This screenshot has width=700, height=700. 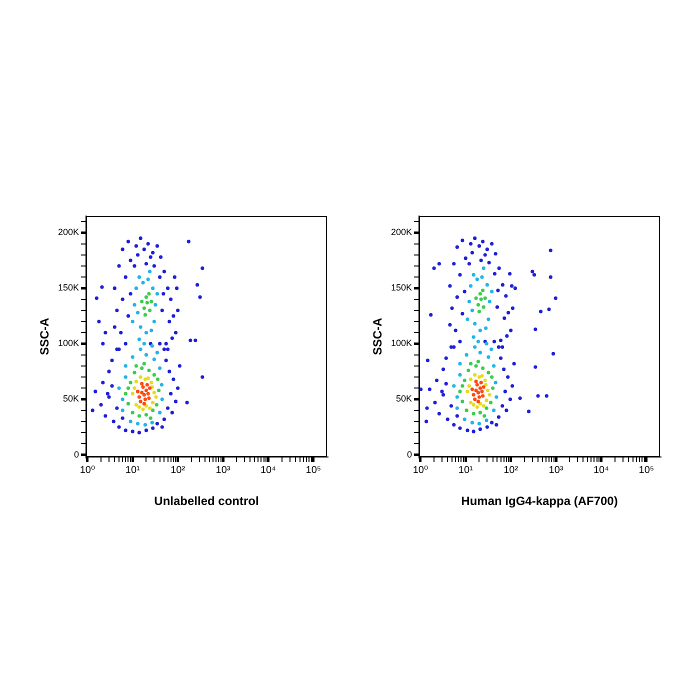 What do you see at coordinates (539, 501) in the screenshot?
I see `x-axis-title: Human IgG4-kappa (AF700)` at bounding box center [539, 501].